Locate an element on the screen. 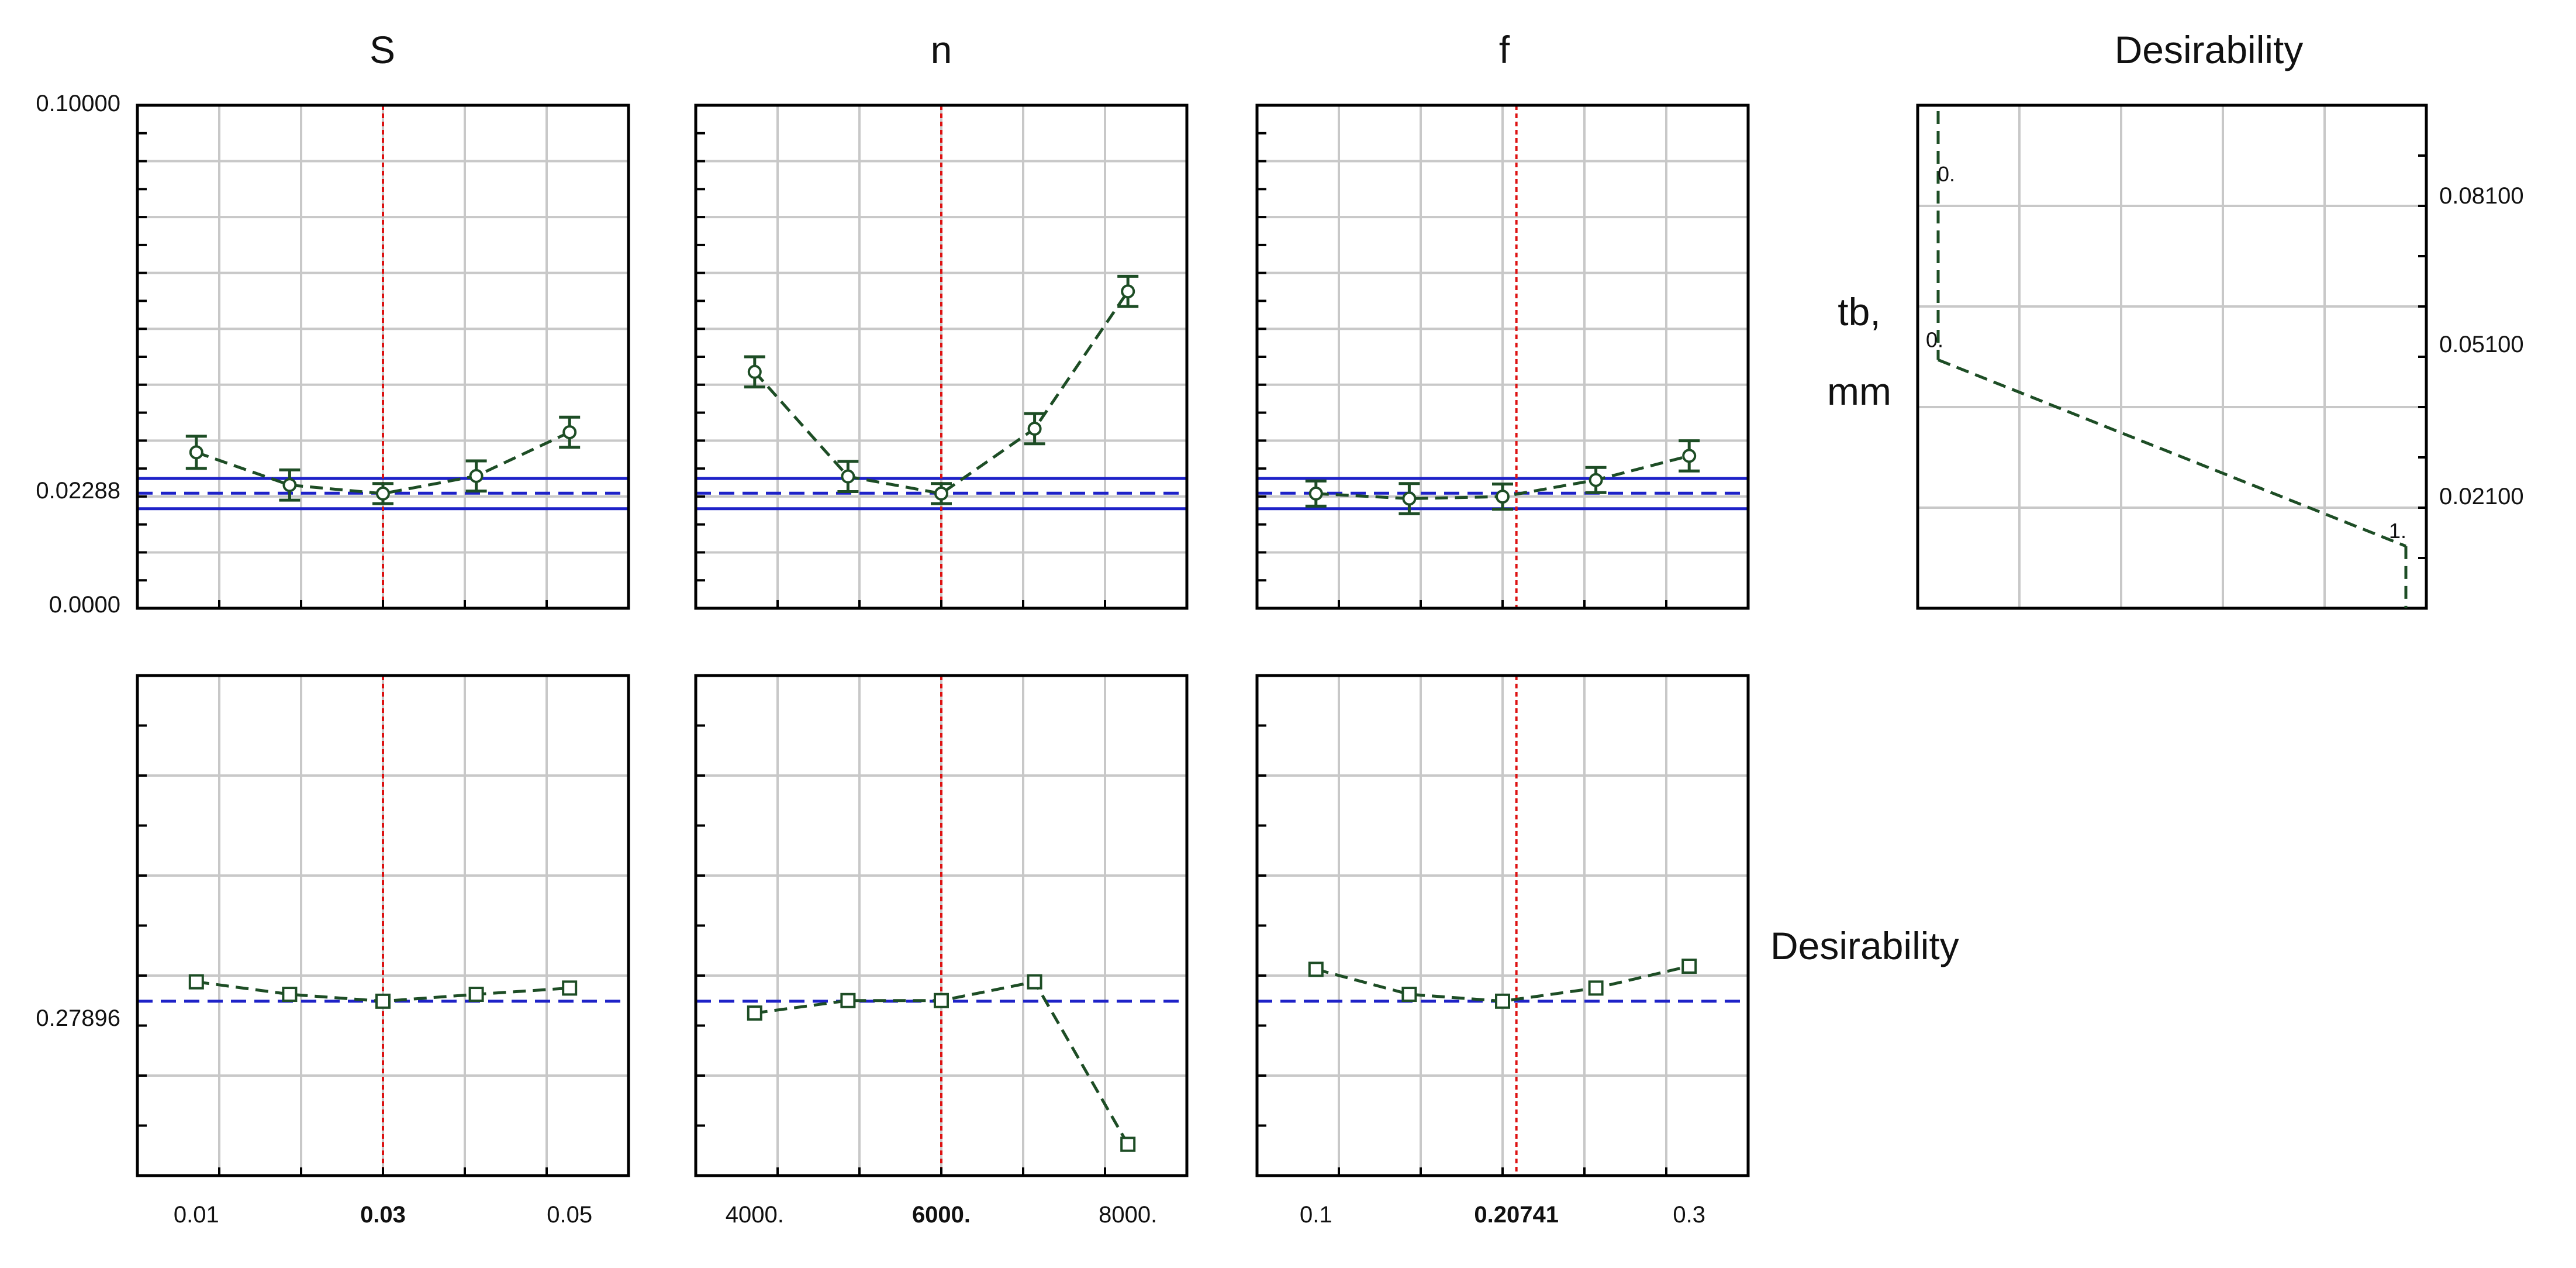  dfunc-ytick-2: 0.02100 is located at coordinates (2481, 496).